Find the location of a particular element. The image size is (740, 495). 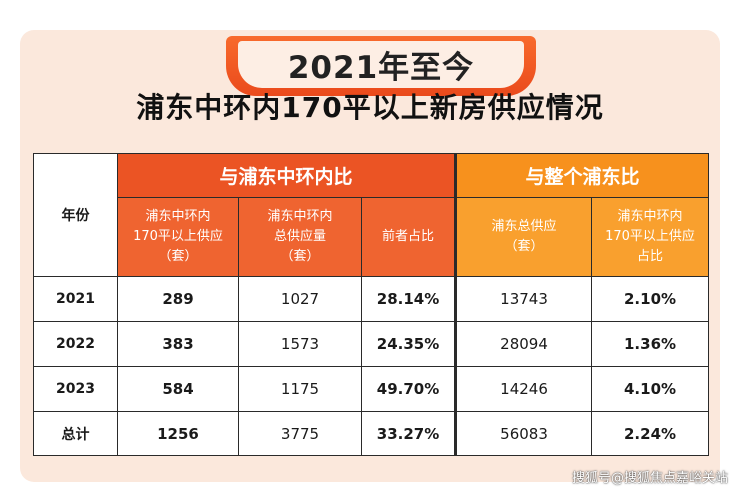

banner-title: 2021年至今 is located at coordinates (381, 68).